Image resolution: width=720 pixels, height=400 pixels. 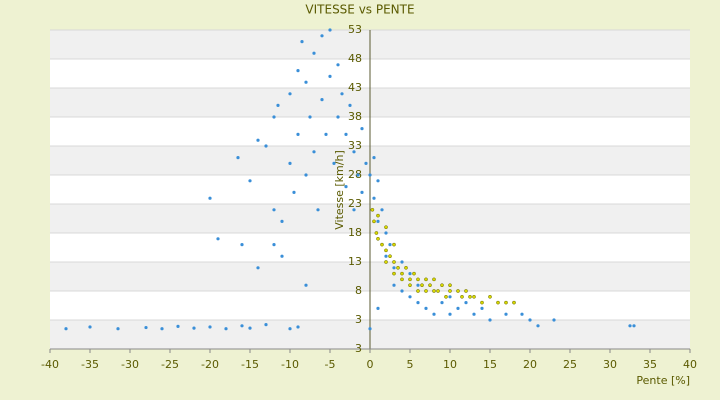 What do you see at coordinates (355, 174) in the screenshot?
I see `y-tick-label: 28` at bounding box center [355, 174].